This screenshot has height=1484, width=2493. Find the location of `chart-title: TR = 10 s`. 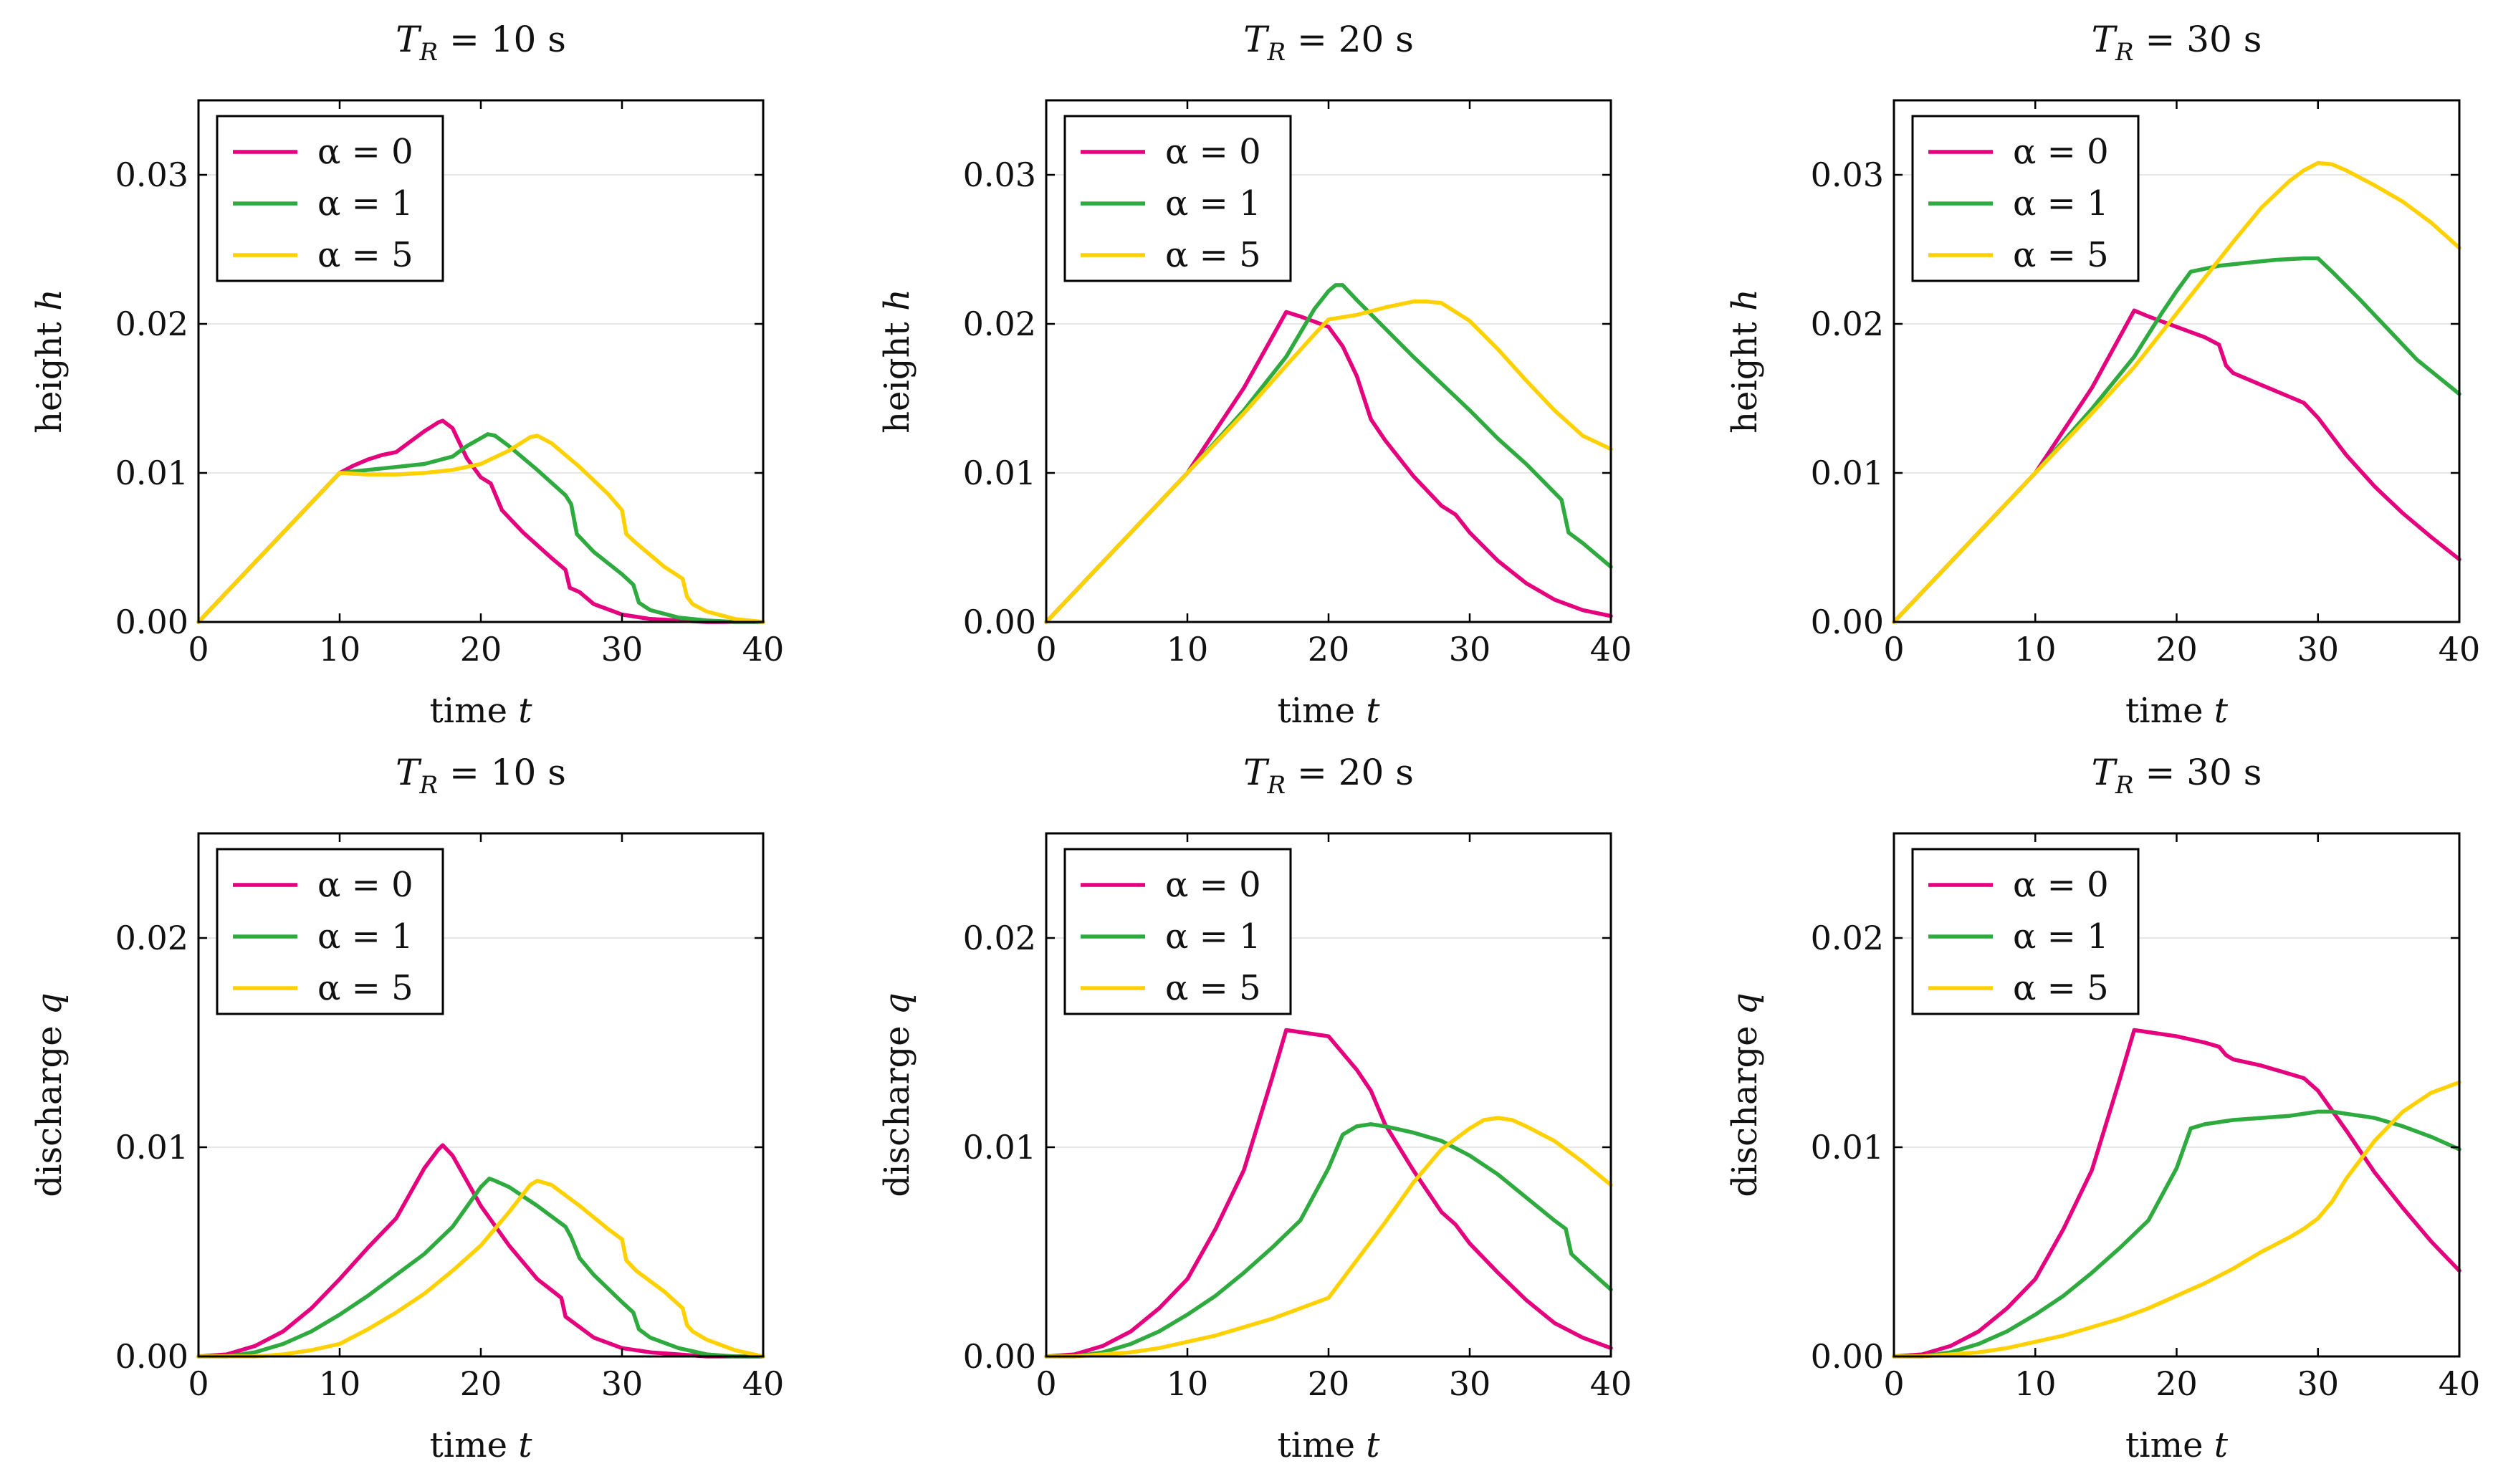

chart-title: TR = 10 s is located at coordinates (481, 43).